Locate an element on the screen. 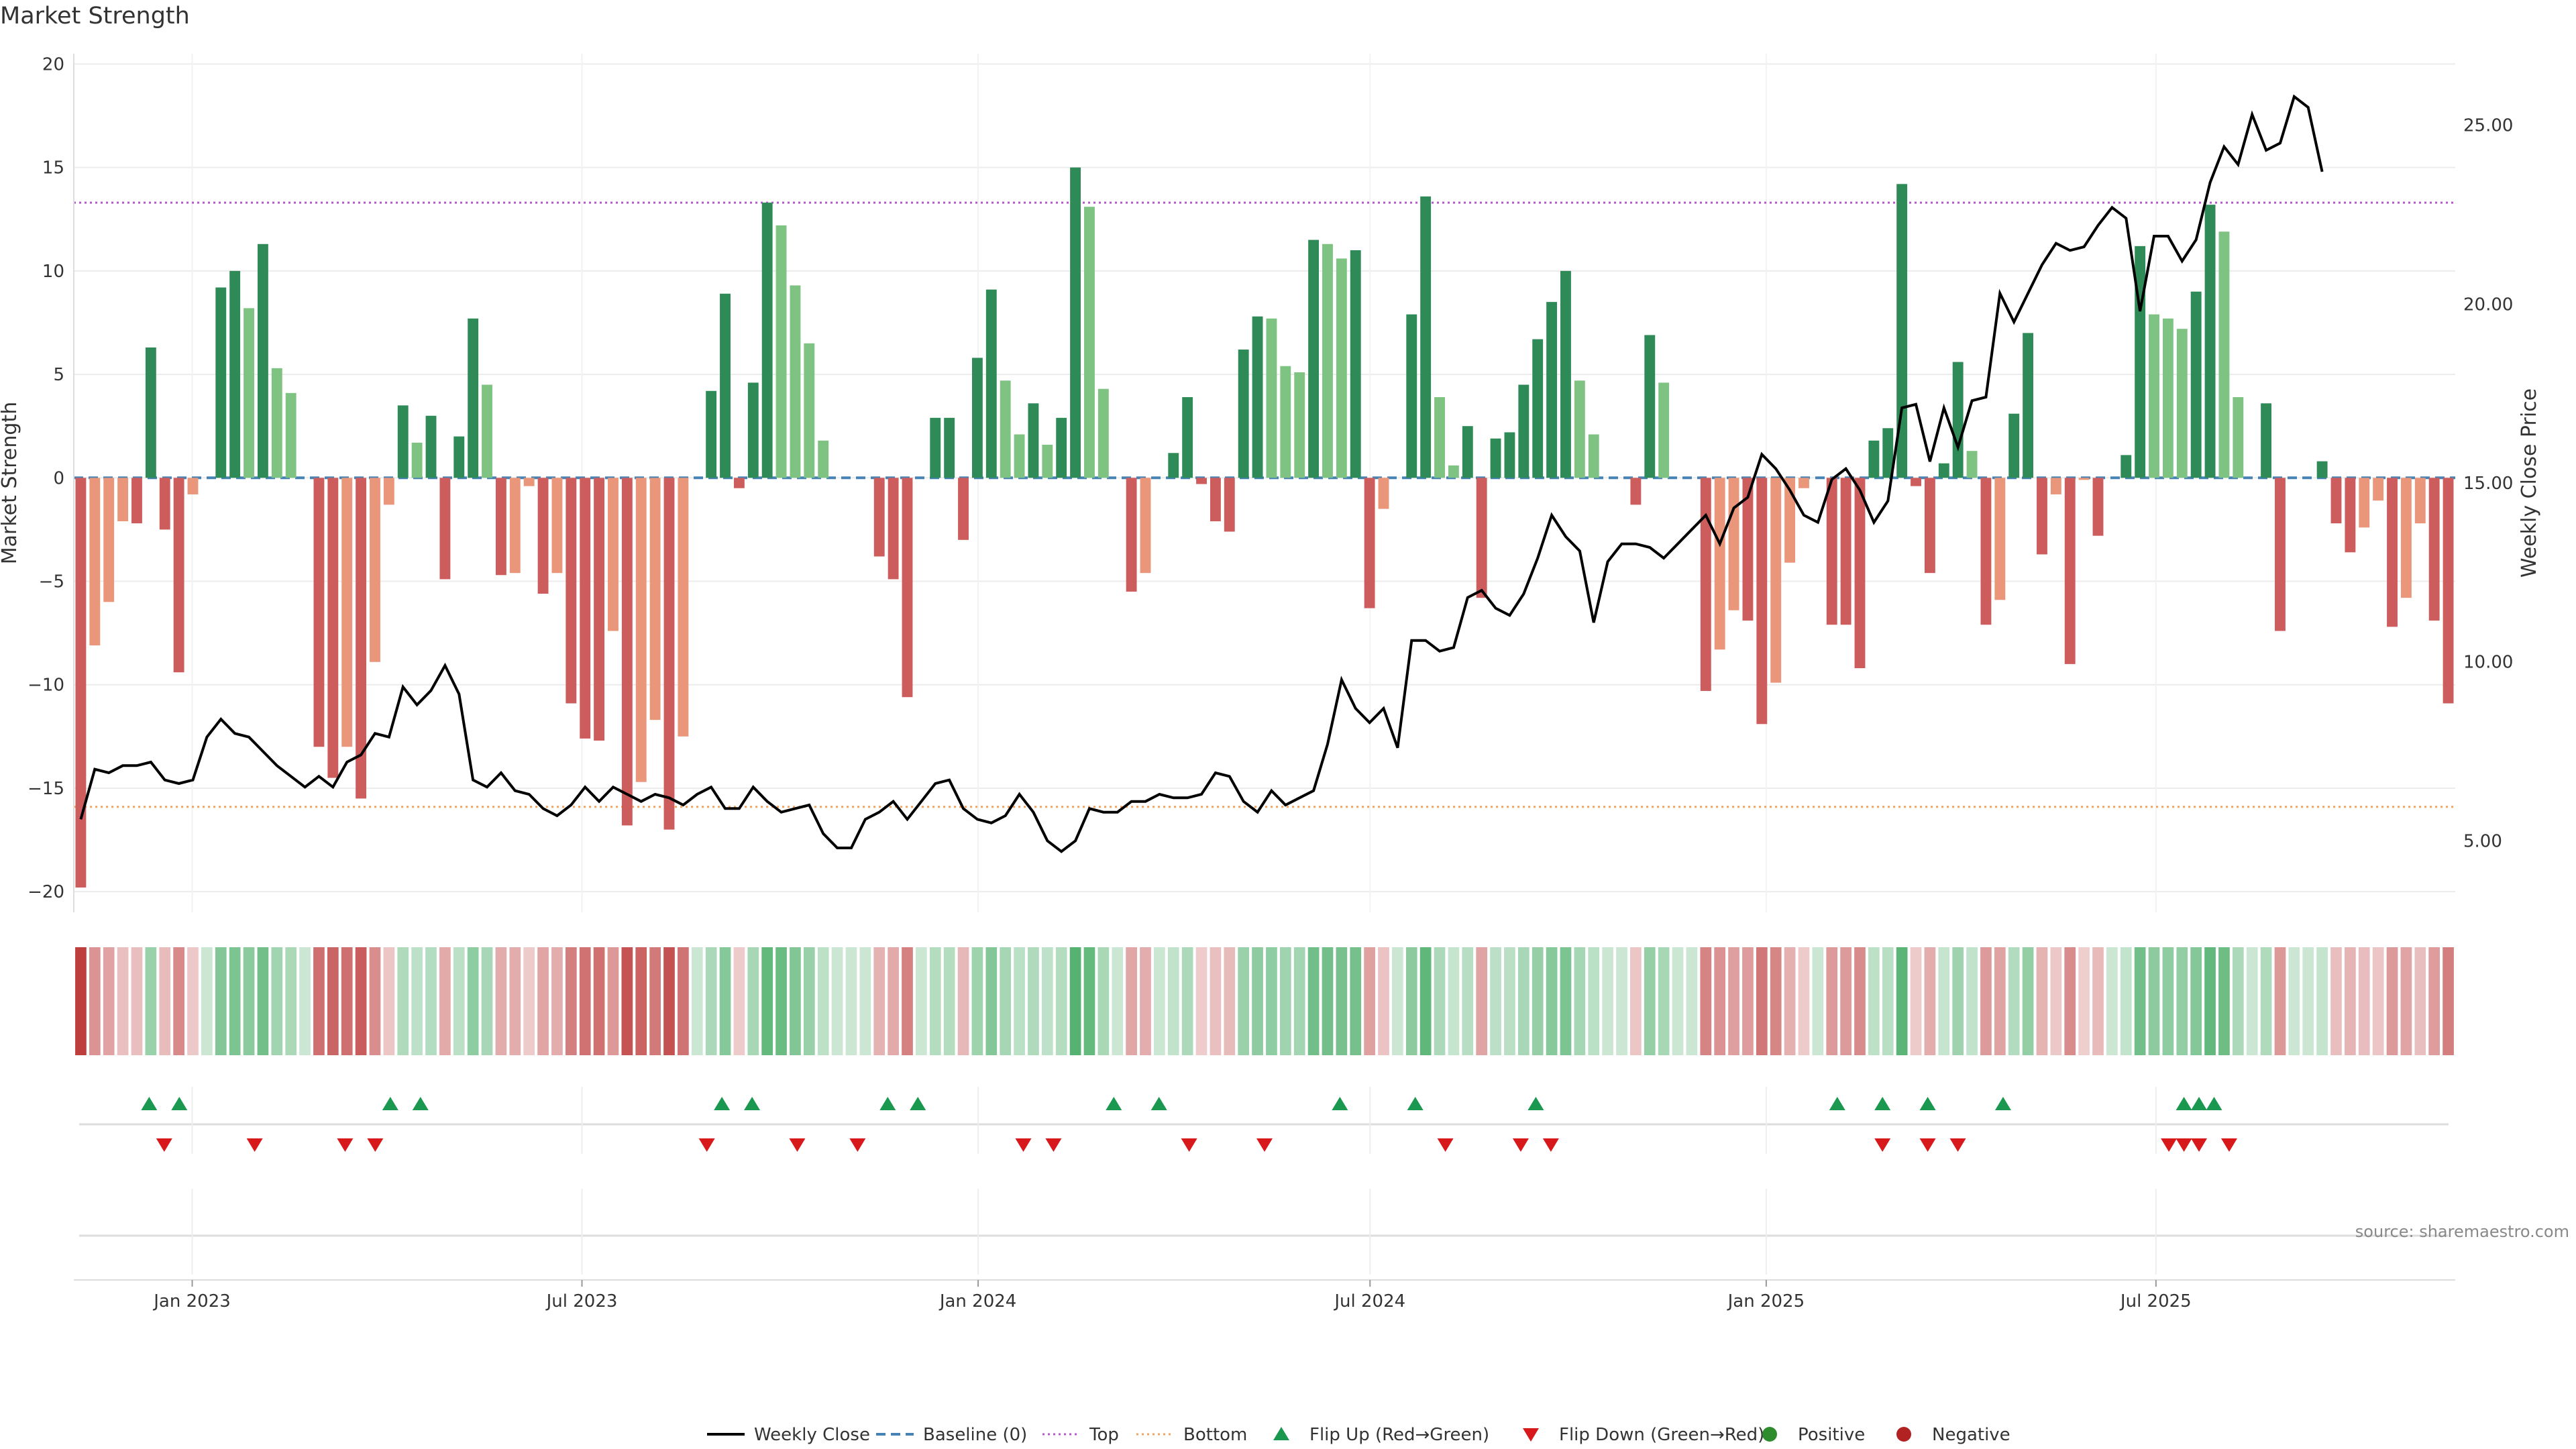 This screenshot has height=1449, width=2576. legend-item: Weekly Close is located at coordinates (788, 1435).